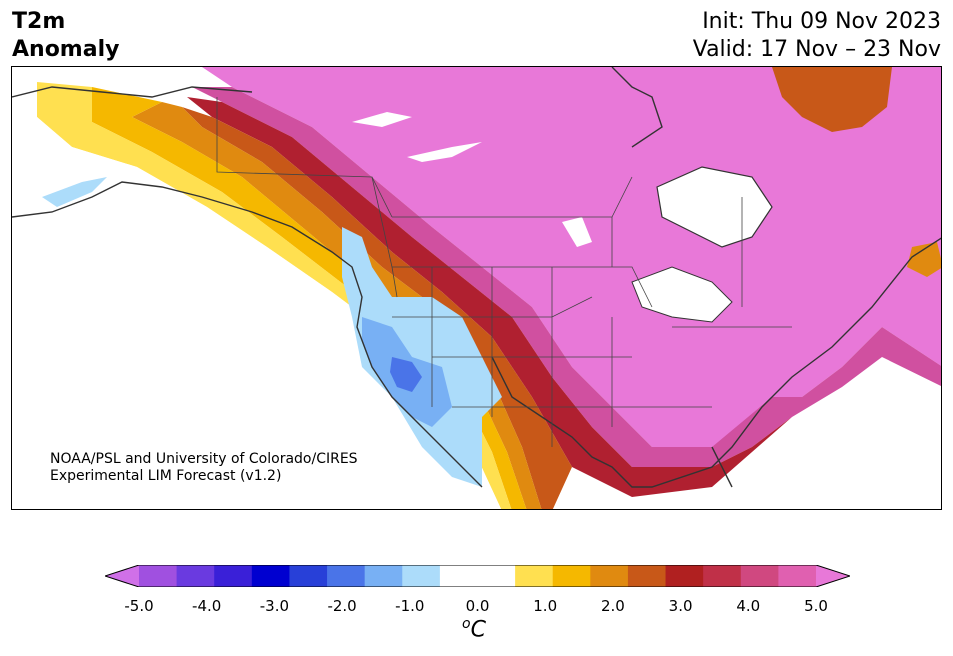 This screenshot has width=953, height=656. I want to click on hudson-bay, so click(714, 207).